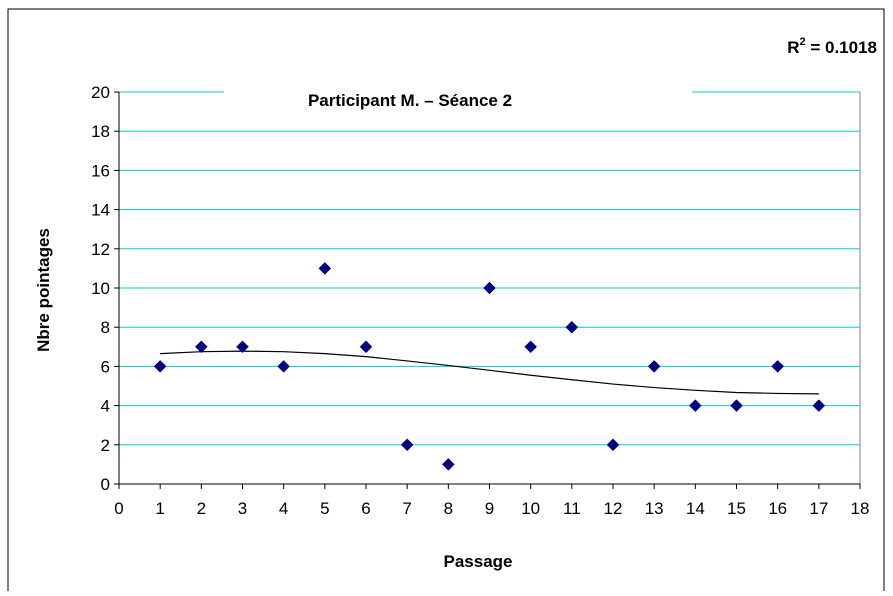 The width and height of the screenshot is (893, 596). What do you see at coordinates (818, 508) in the screenshot?
I see `x-tick-label: 17` at bounding box center [818, 508].